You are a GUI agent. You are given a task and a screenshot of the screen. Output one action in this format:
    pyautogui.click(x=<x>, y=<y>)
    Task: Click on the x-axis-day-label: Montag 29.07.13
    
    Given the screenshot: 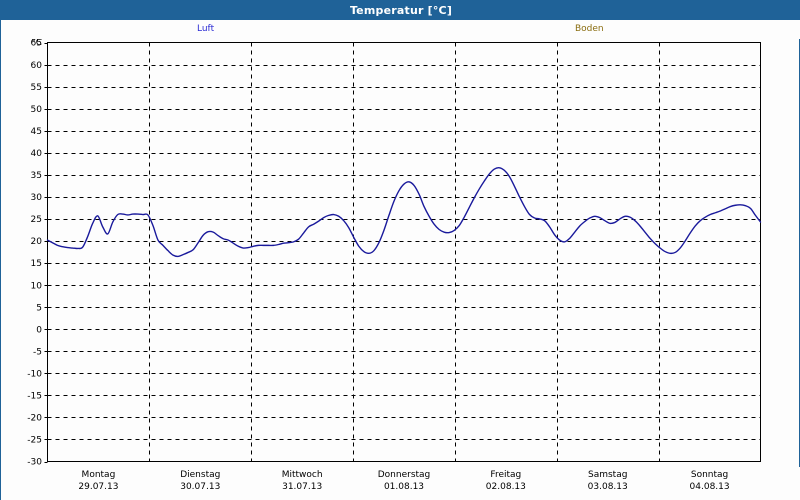 What is the action you would take?
    pyautogui.click(x=98, y=481)
    